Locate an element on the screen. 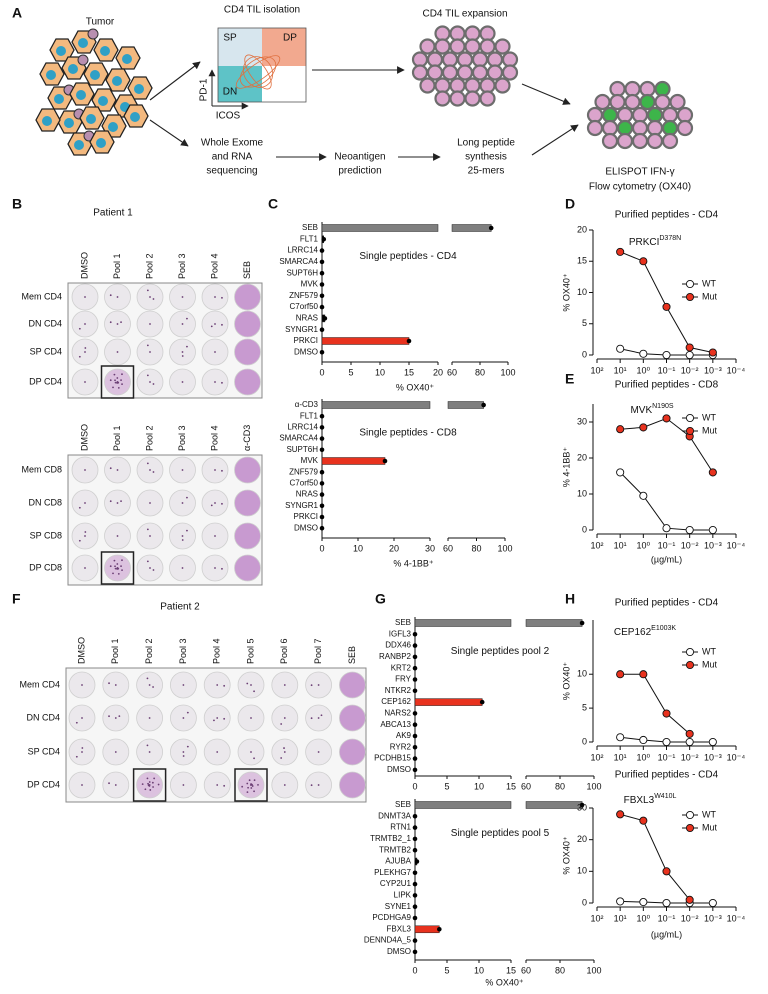 The width and height of the screenshot is (768, 994). category-label: DNMT3A is located at coordinates (395, 815).